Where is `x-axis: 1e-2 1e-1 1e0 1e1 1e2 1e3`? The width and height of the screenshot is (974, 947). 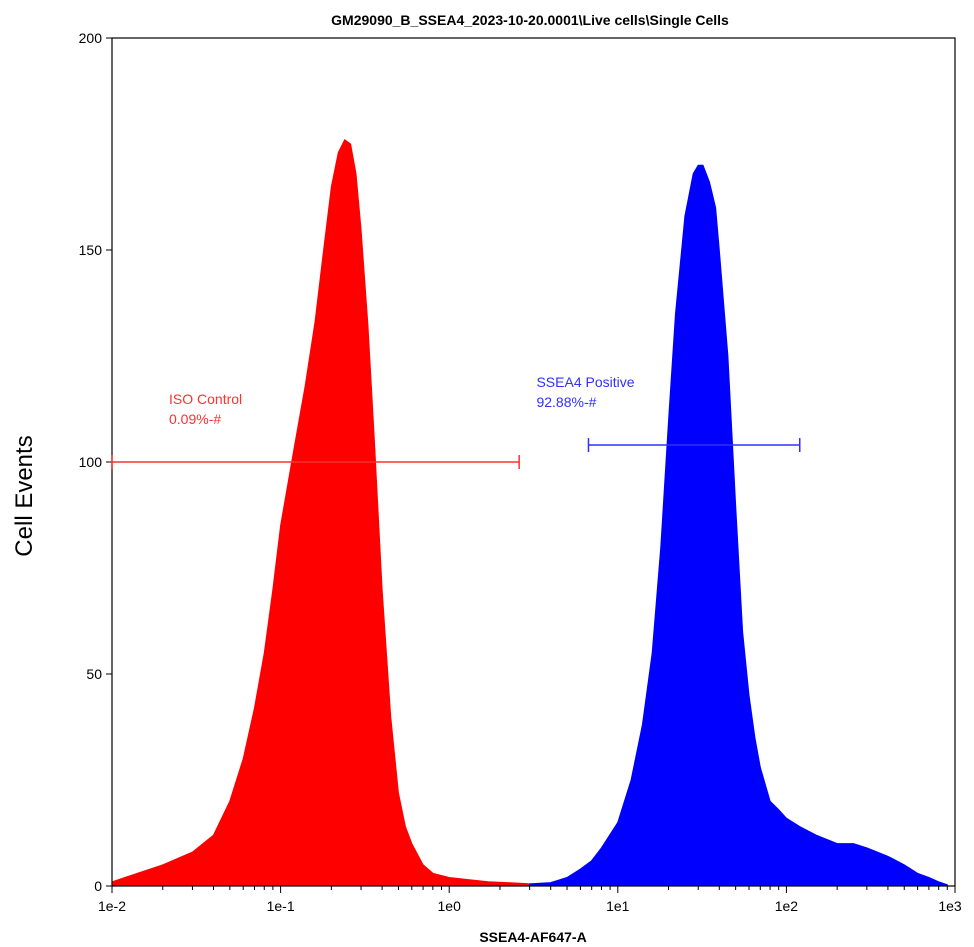
x-axis: 1e-2 1e-1 1e0 1e1 1e2 1e3 is located at coordinates (530, 900).